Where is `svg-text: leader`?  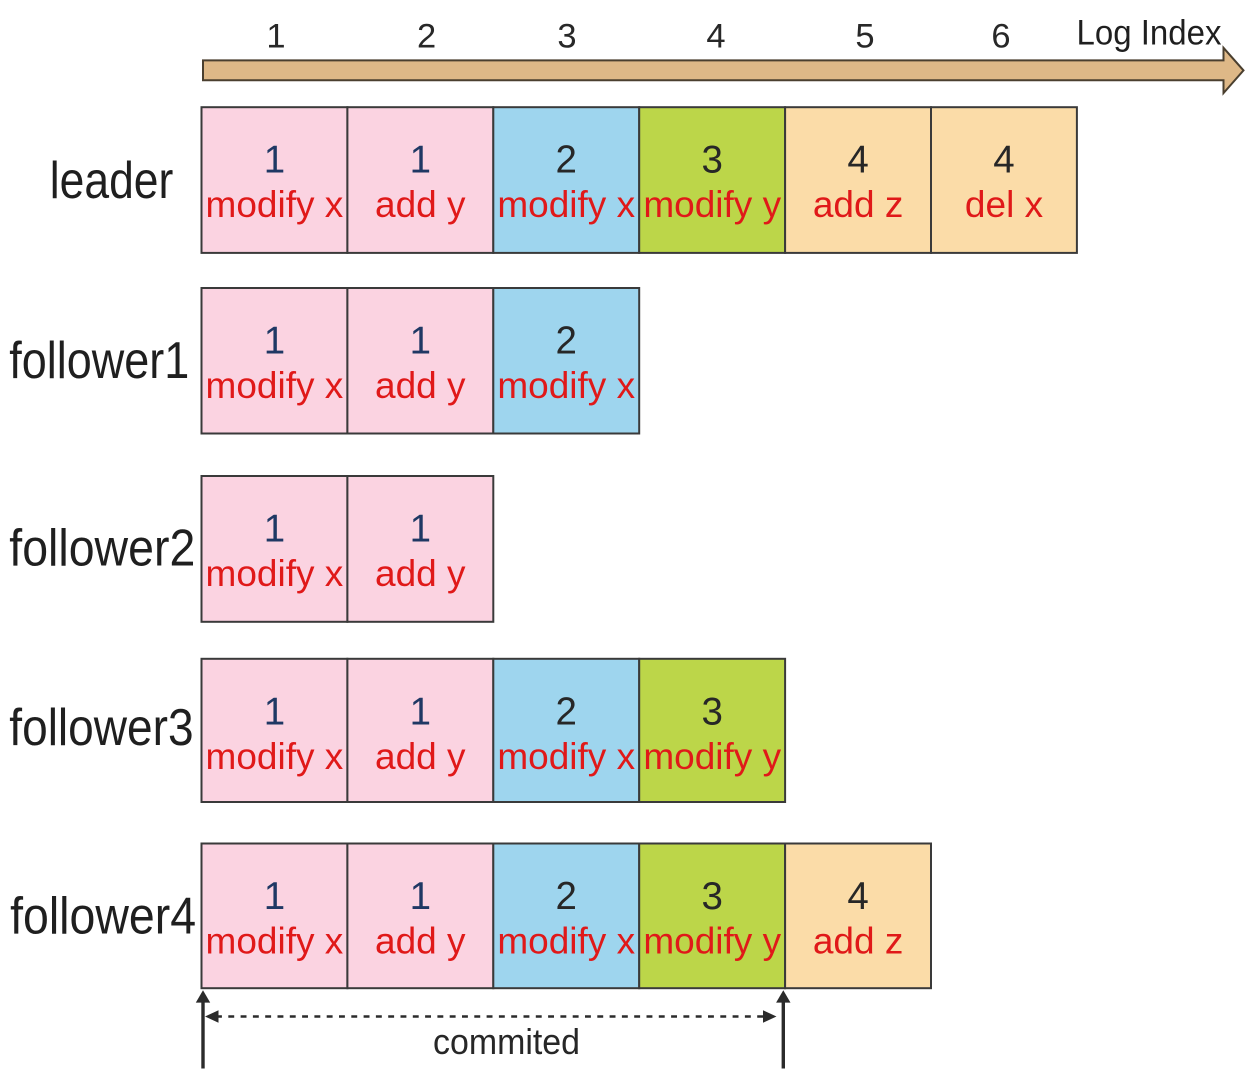
svg-text: leader is located at coordinates (112, 181).